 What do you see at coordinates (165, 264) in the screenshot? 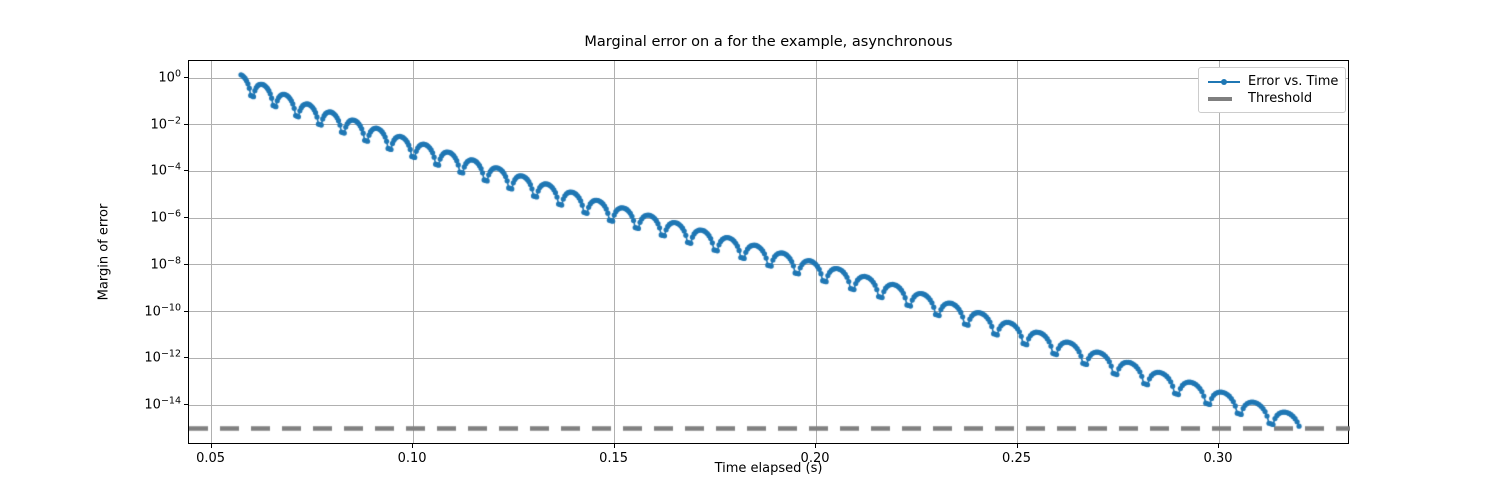
I see `y-tick-label: 10⁻⁸` at bounding box center [165, 264].